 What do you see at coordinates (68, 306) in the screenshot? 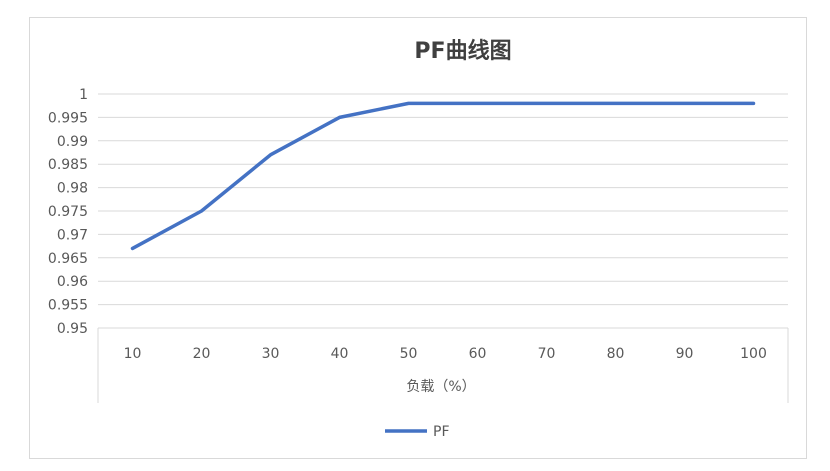
I see `y-tick-label: 0.955` at bounding box center [68, 306].